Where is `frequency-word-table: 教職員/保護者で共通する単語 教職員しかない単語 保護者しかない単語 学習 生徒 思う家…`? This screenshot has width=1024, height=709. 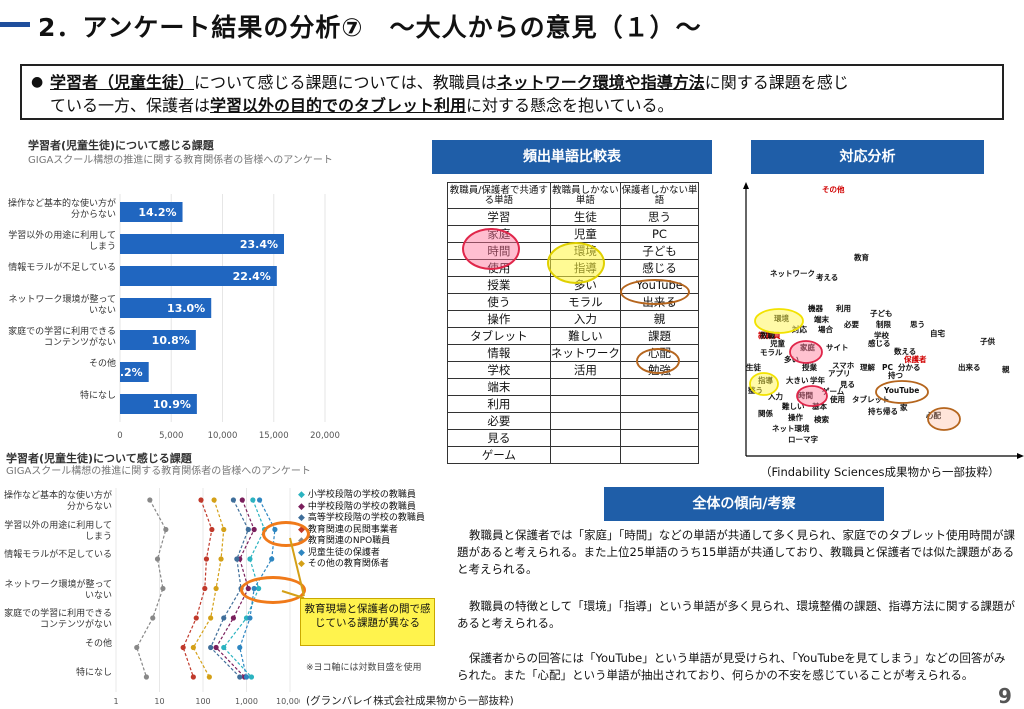
frequency-word-table: 教職員/保護者で共通する単語 教職員しかない単語 保護者しかない単語 学習 生徒 思う家… is located at coordinates (573, 323).